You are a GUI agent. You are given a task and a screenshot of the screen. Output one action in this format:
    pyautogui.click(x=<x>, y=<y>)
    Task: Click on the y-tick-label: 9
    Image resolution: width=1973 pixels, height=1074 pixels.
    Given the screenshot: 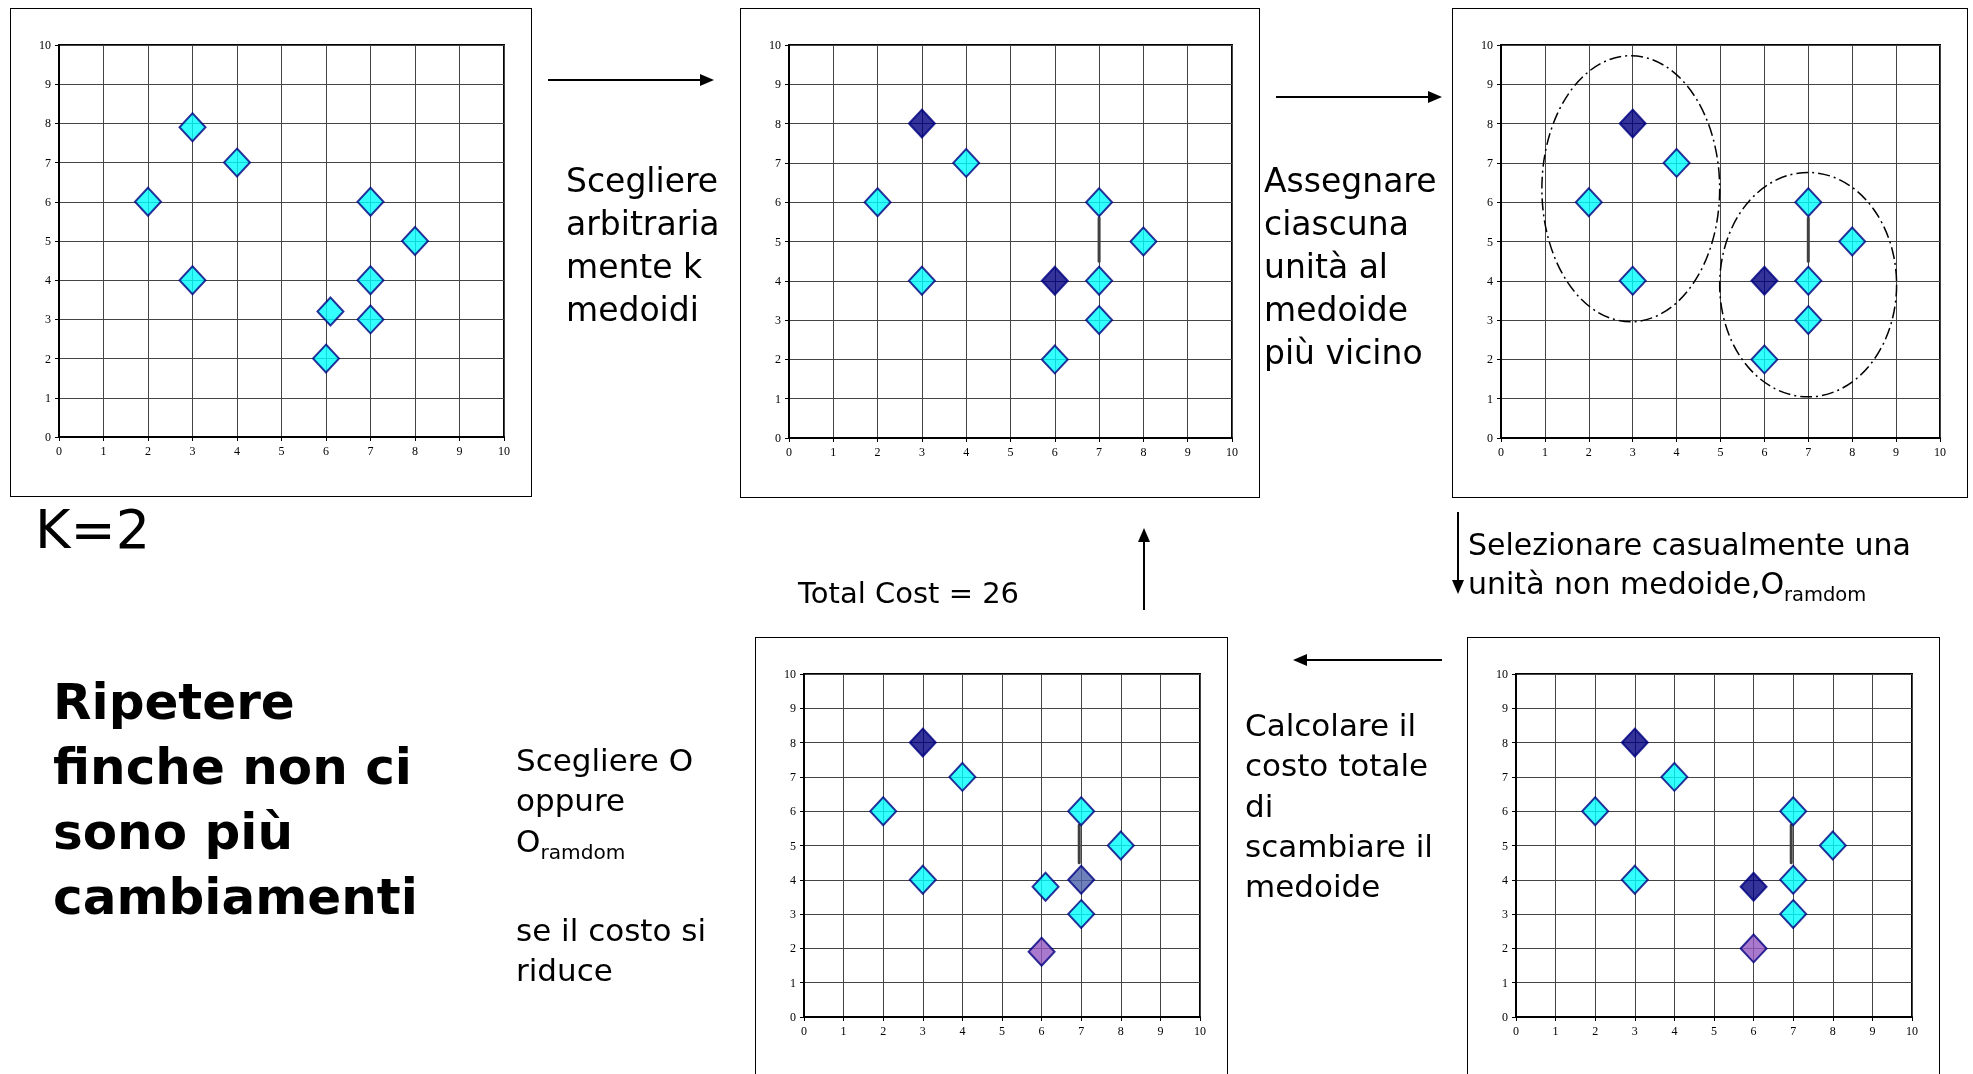 What is the action you would take?
    pyautogui.click(x=1490, y=84)
    